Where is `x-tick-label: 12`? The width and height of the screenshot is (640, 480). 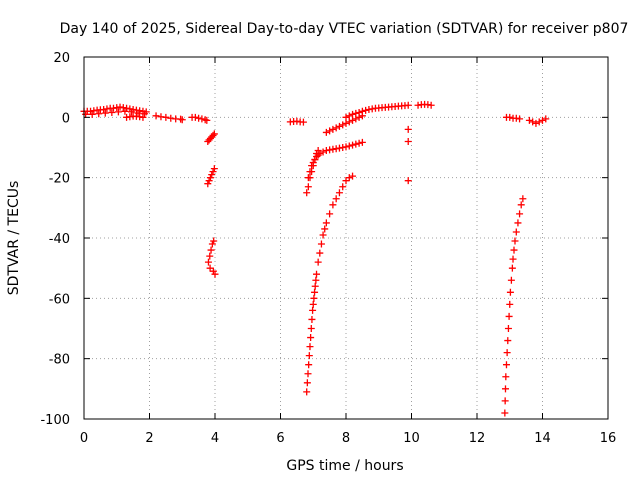
x-tick-label: 12 is located at coordinates (477, 438).